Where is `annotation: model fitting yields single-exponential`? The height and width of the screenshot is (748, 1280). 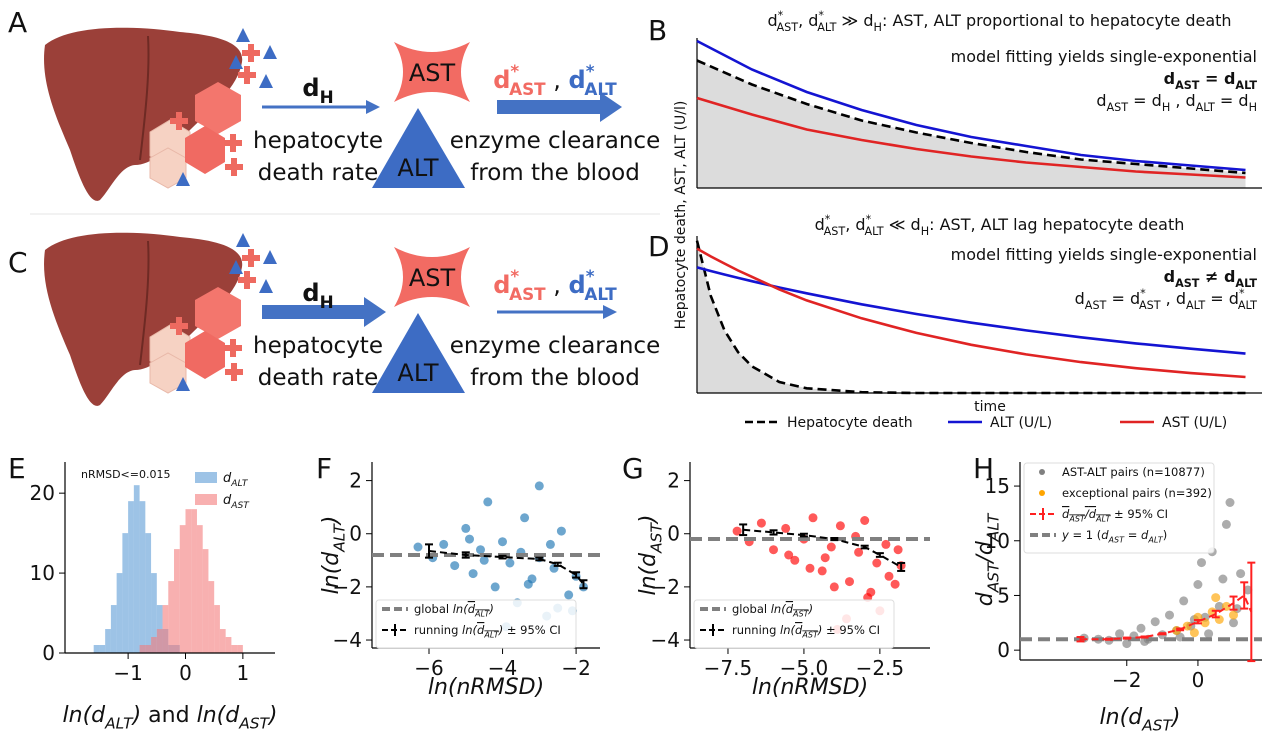 annotation: model fitting yields single-exponential is located at coordinates (1104, 56).